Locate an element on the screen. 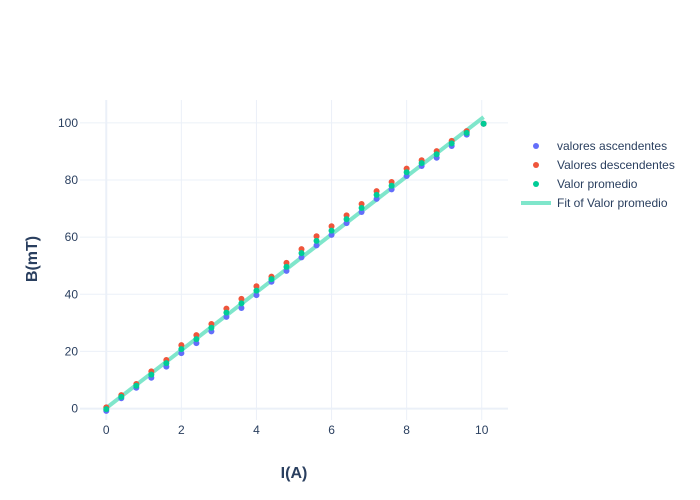 The height and width of the screenshot is (500, 700). legend-item: Valores descendentes is located at coordinates (604, 165).